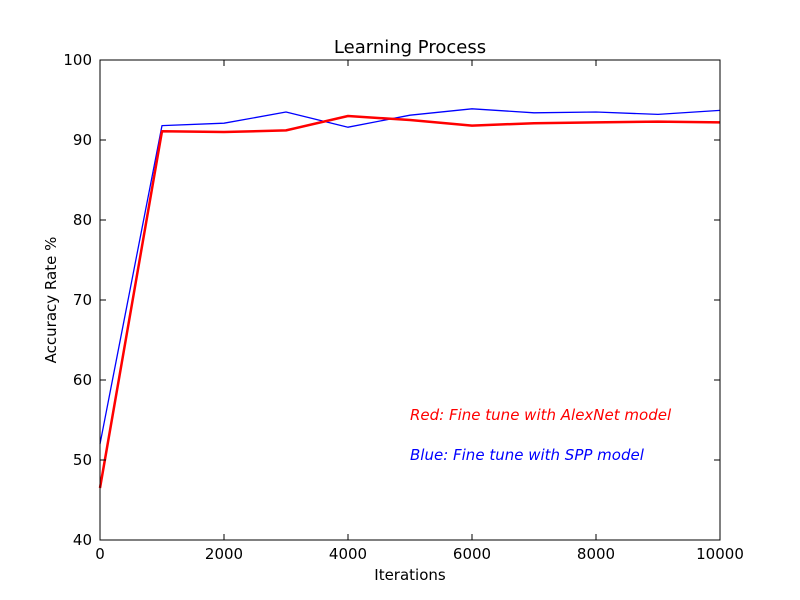 The height and width of the screenshot is (600, 800). I want to click on y-axis-label: Accuracy Rate %, so click(51, 300).